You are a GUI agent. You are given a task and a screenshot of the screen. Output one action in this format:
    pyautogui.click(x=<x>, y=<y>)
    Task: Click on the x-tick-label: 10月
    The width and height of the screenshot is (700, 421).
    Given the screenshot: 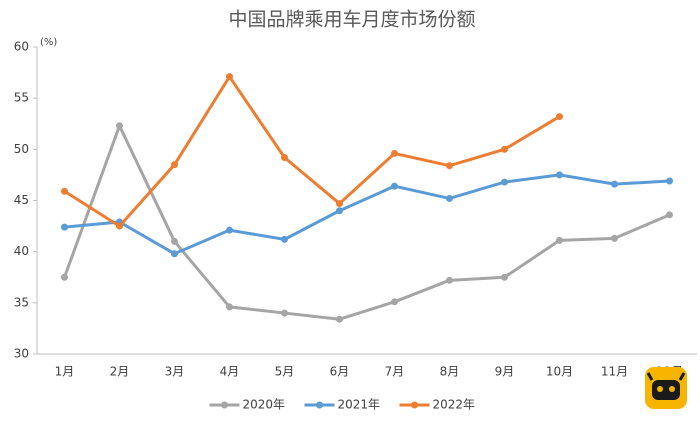 What is the action you would take?
    pyautogui.click(x=559, y=372)
    